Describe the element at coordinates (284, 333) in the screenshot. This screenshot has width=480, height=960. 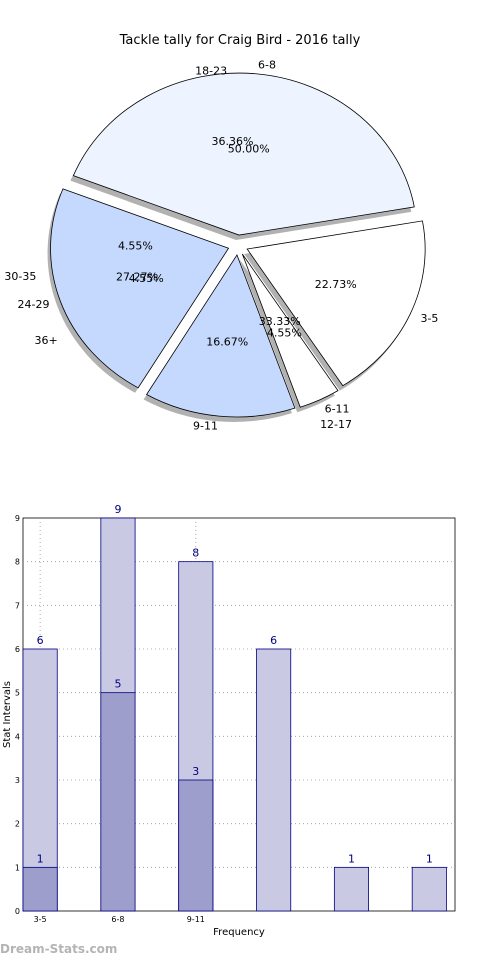
I see `pie-pct-6-11: 4.55%` at that location.